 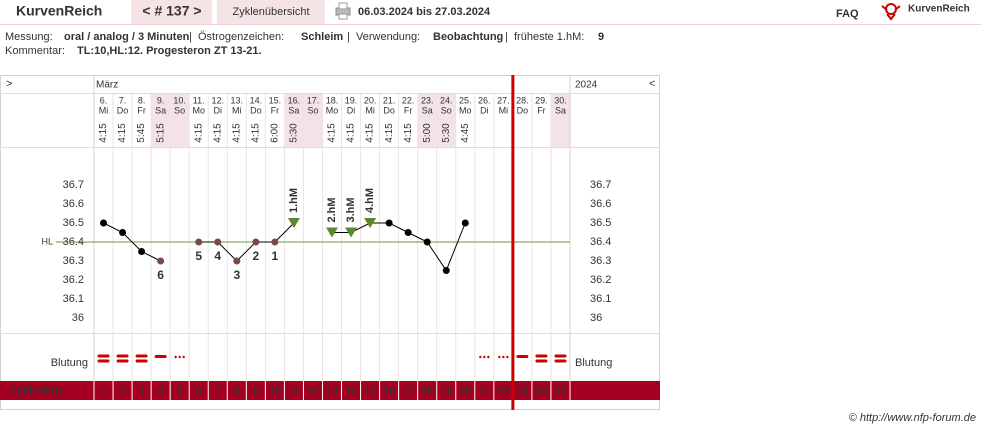 I want to click on cycle-day: 14, so click(x=351, y=391).